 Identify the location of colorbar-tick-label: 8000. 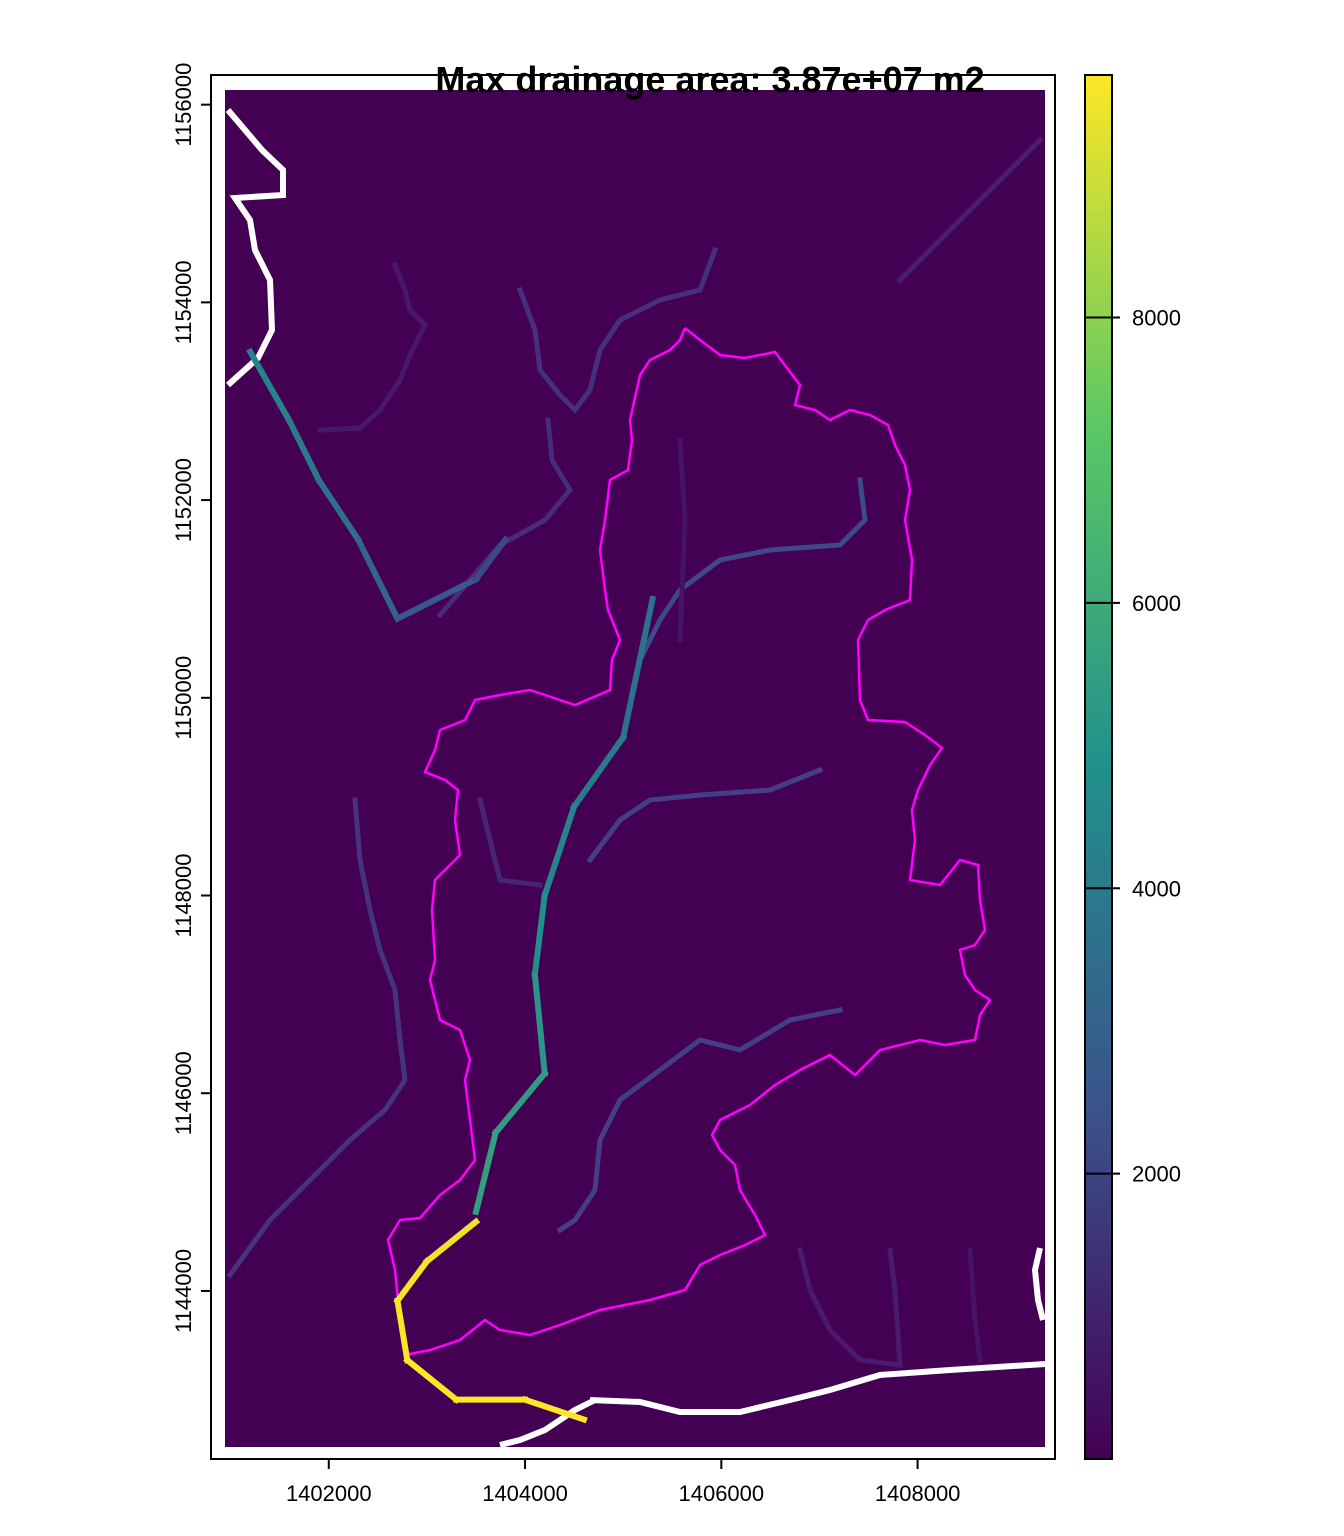
(1156, 318).